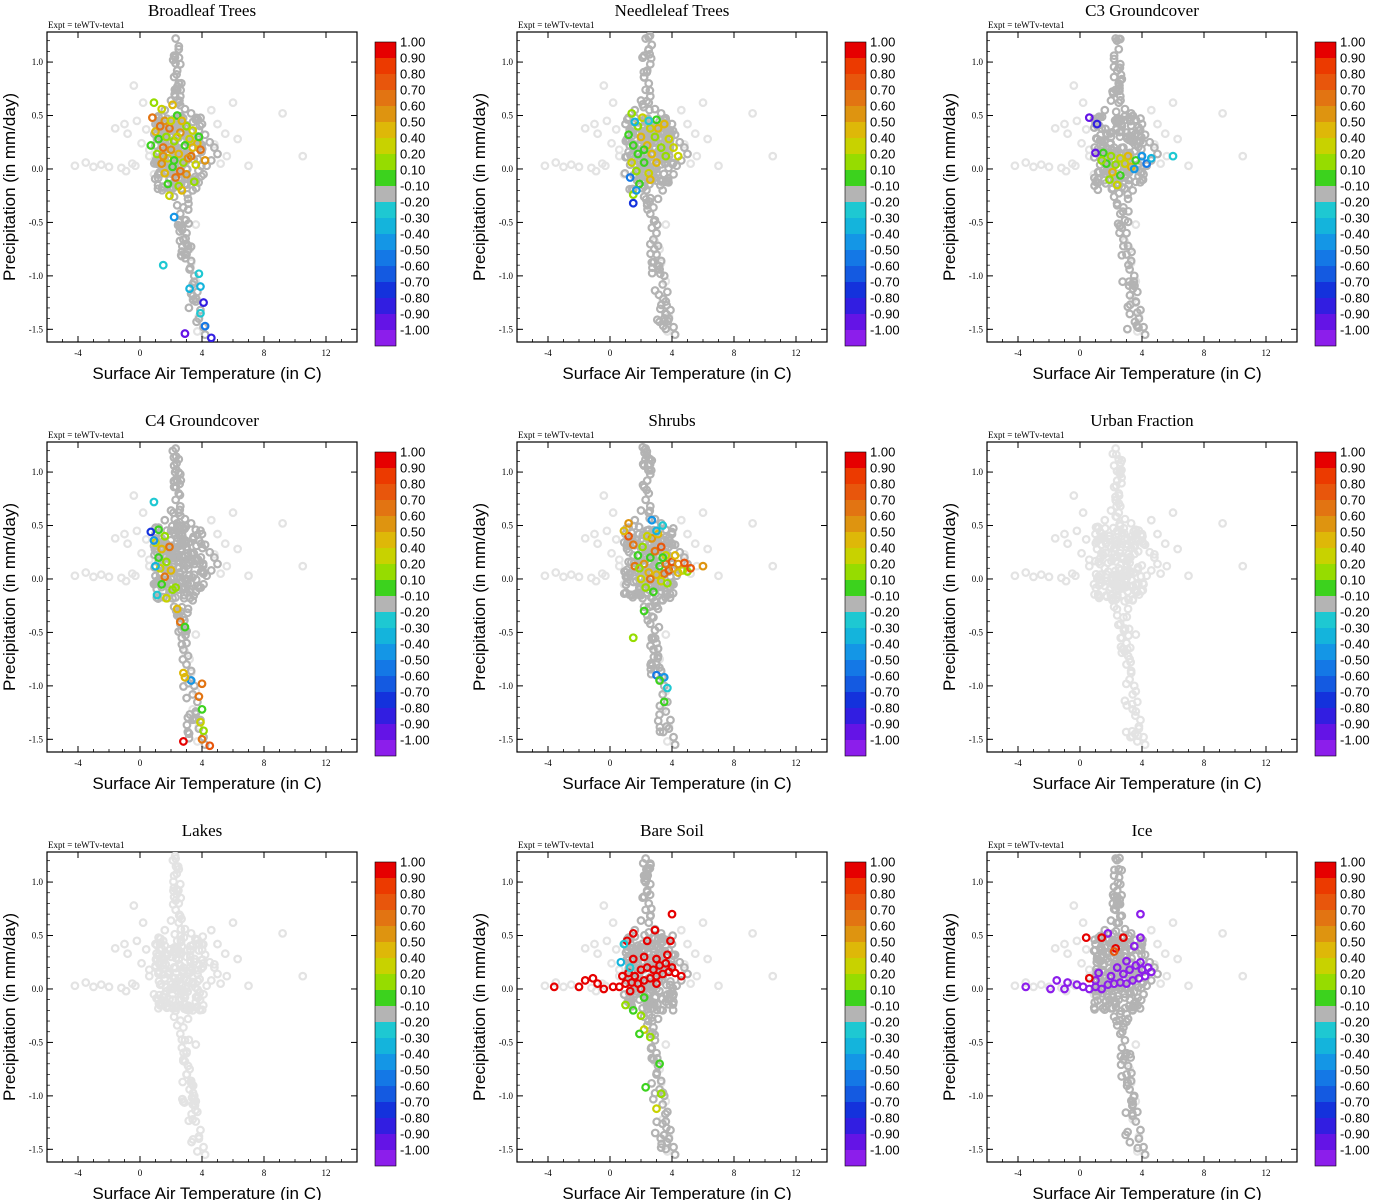 The width and height of the screenshot is (1373, 1200). I want to click on colorbar-label: 1.00, so click(412, 41).